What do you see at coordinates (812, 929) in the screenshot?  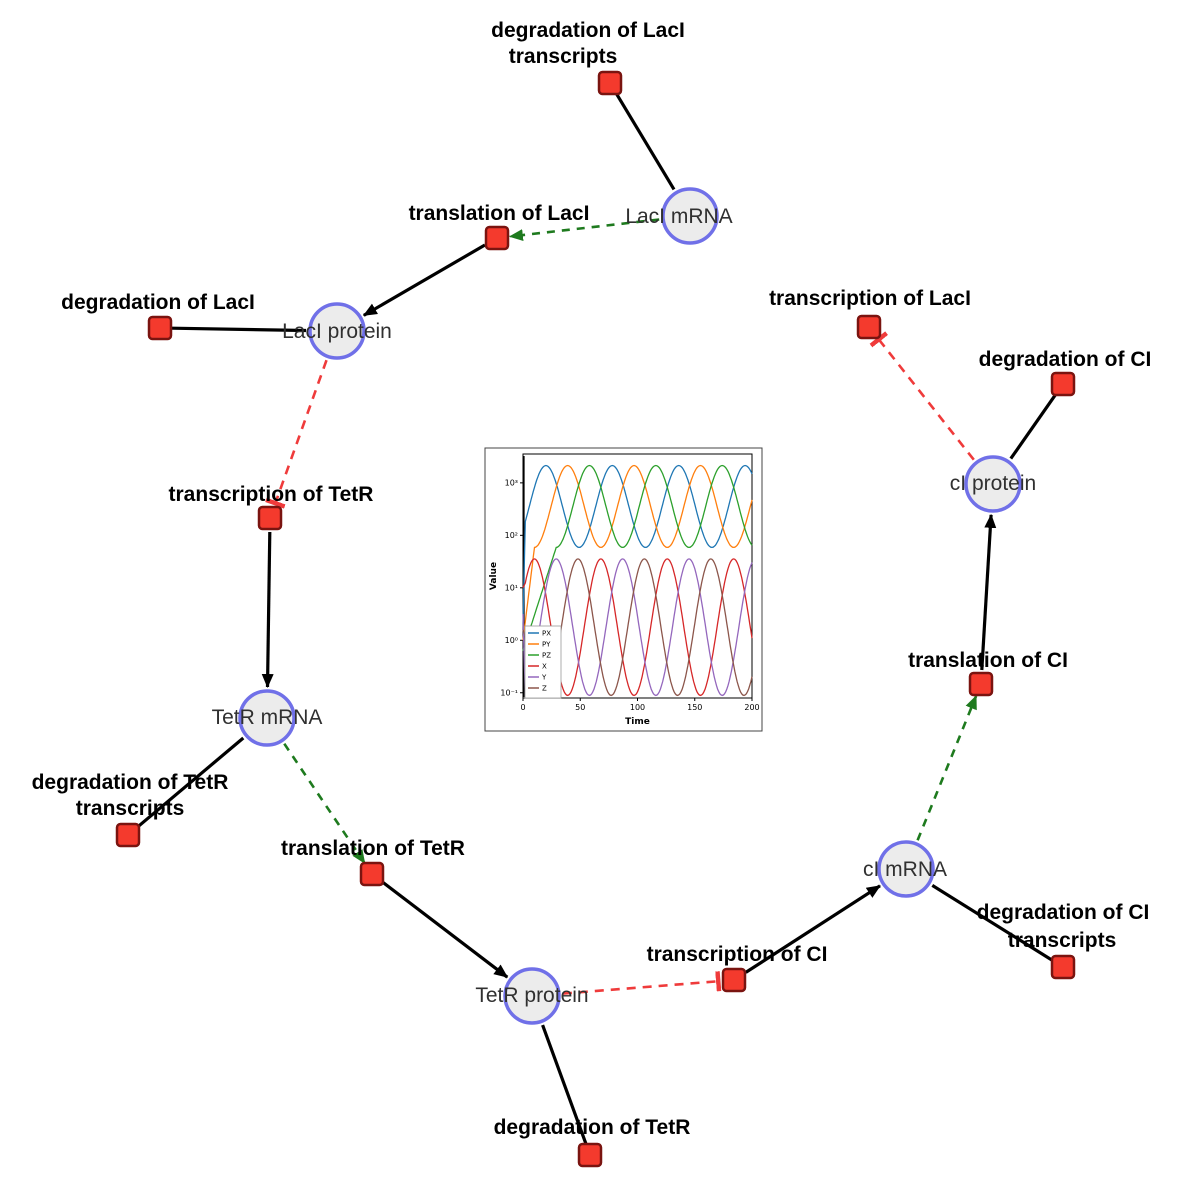 I see `edge-product-transcription-of-ci-to-ci-mrna` at bounding box center [812, 929].